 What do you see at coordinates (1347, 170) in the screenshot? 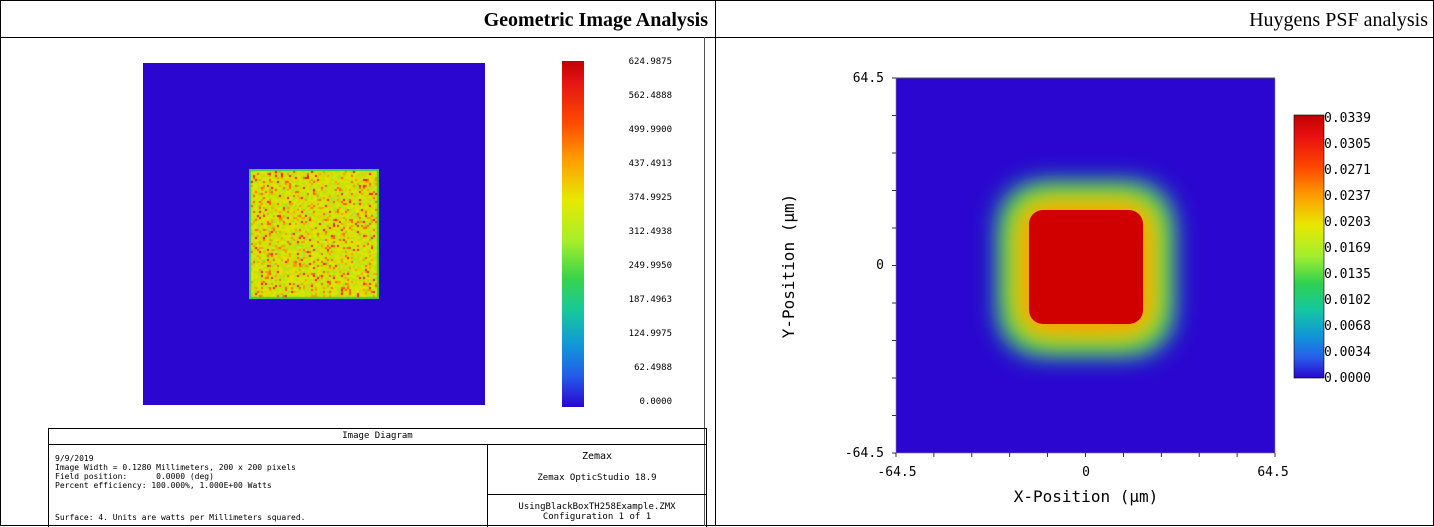
I see `psf-cbar-tick: 0.0271` at bounding box center [1347, 170].